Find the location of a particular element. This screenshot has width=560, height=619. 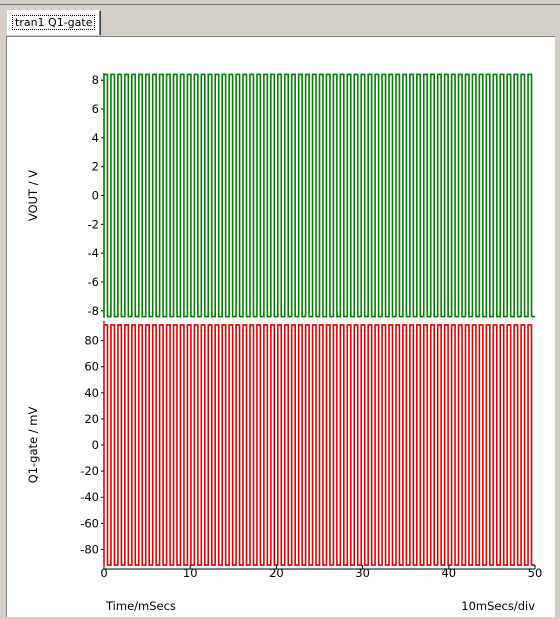

y-tick-label: 6 is located at coordinates (95, 109).